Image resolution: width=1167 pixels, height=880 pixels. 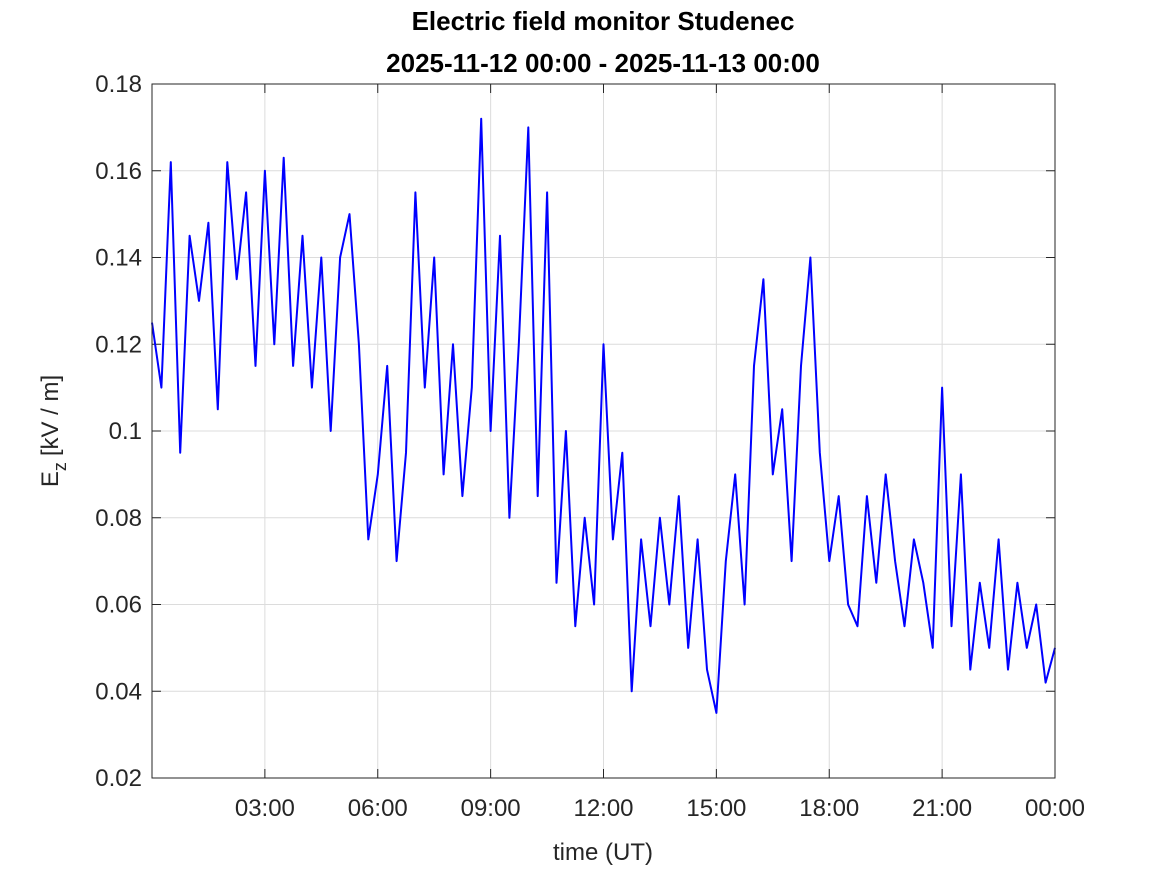 What do you see at coordinates (60, 466) in the screenshot?
I see `y-axis-label-subscript: z` at bounding box center [60, 466].